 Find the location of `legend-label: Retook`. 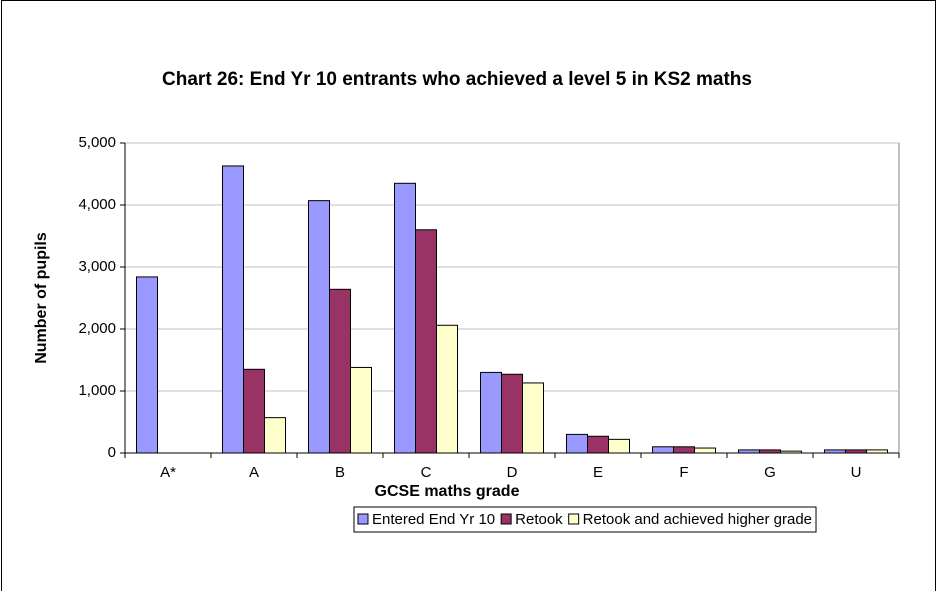

legend-label: Retook is located at coordinates (539, 519).